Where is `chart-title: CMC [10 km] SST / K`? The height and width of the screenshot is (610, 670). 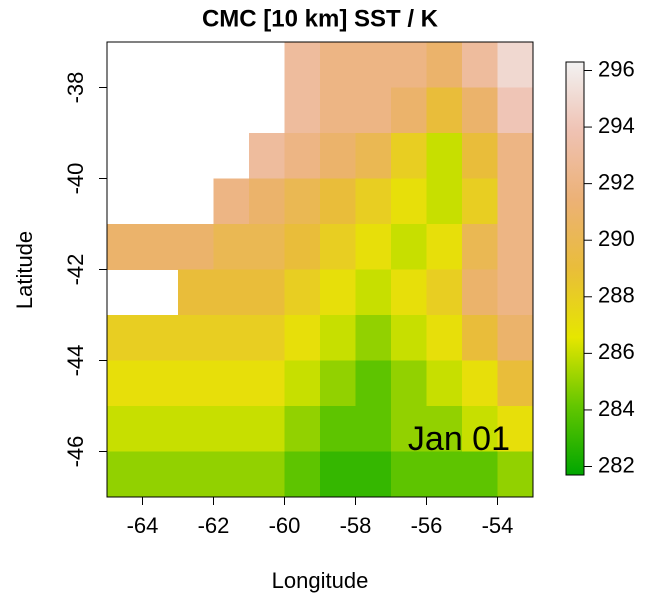 chart-title: CMC [10 km] SST / K is located at coordinates (320, 18).